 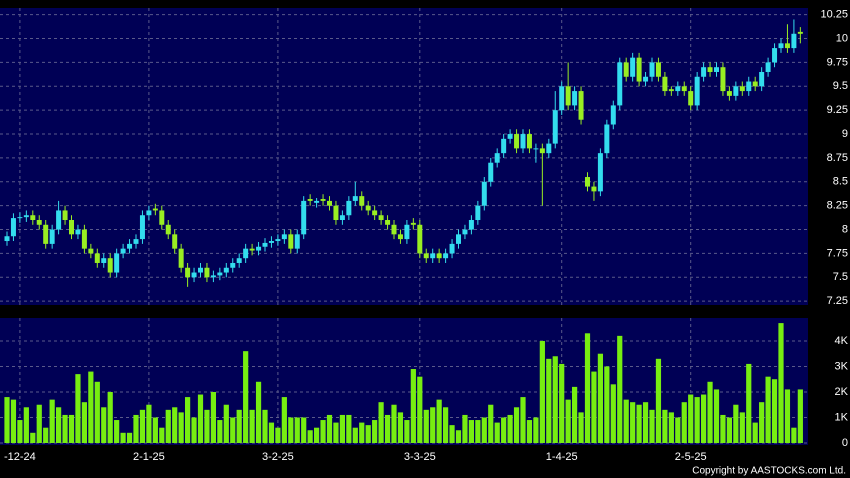 What do you see at coordinates (769, 471) in the screenshot?
I see `copyright: Copyright by AASTOCKS.com Ltd.` at bounding box center [769, 471].